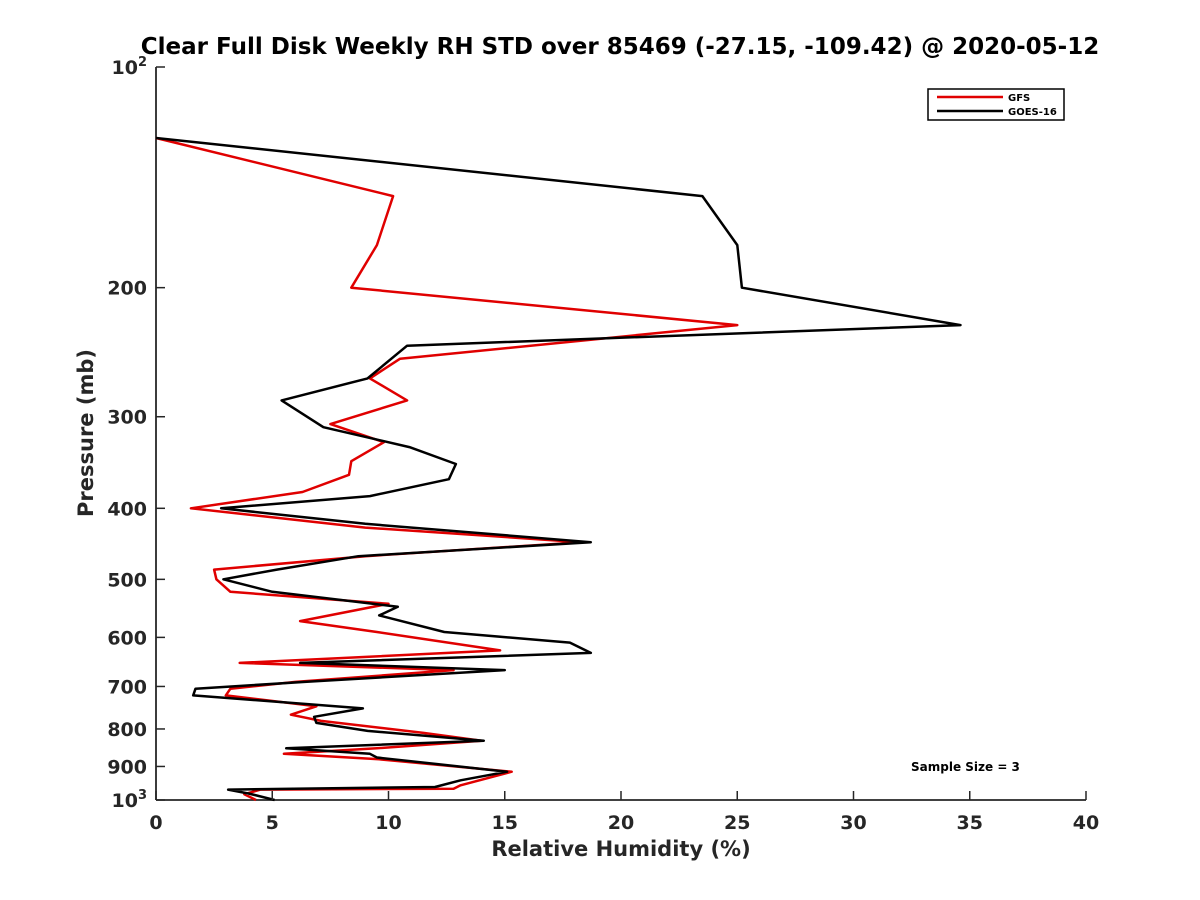 The image size is (1200, 900). What do you see at coordinates (127, 767) in the screenshot?
I see `y-tick-label: 900` at bounding box center [127, 767].